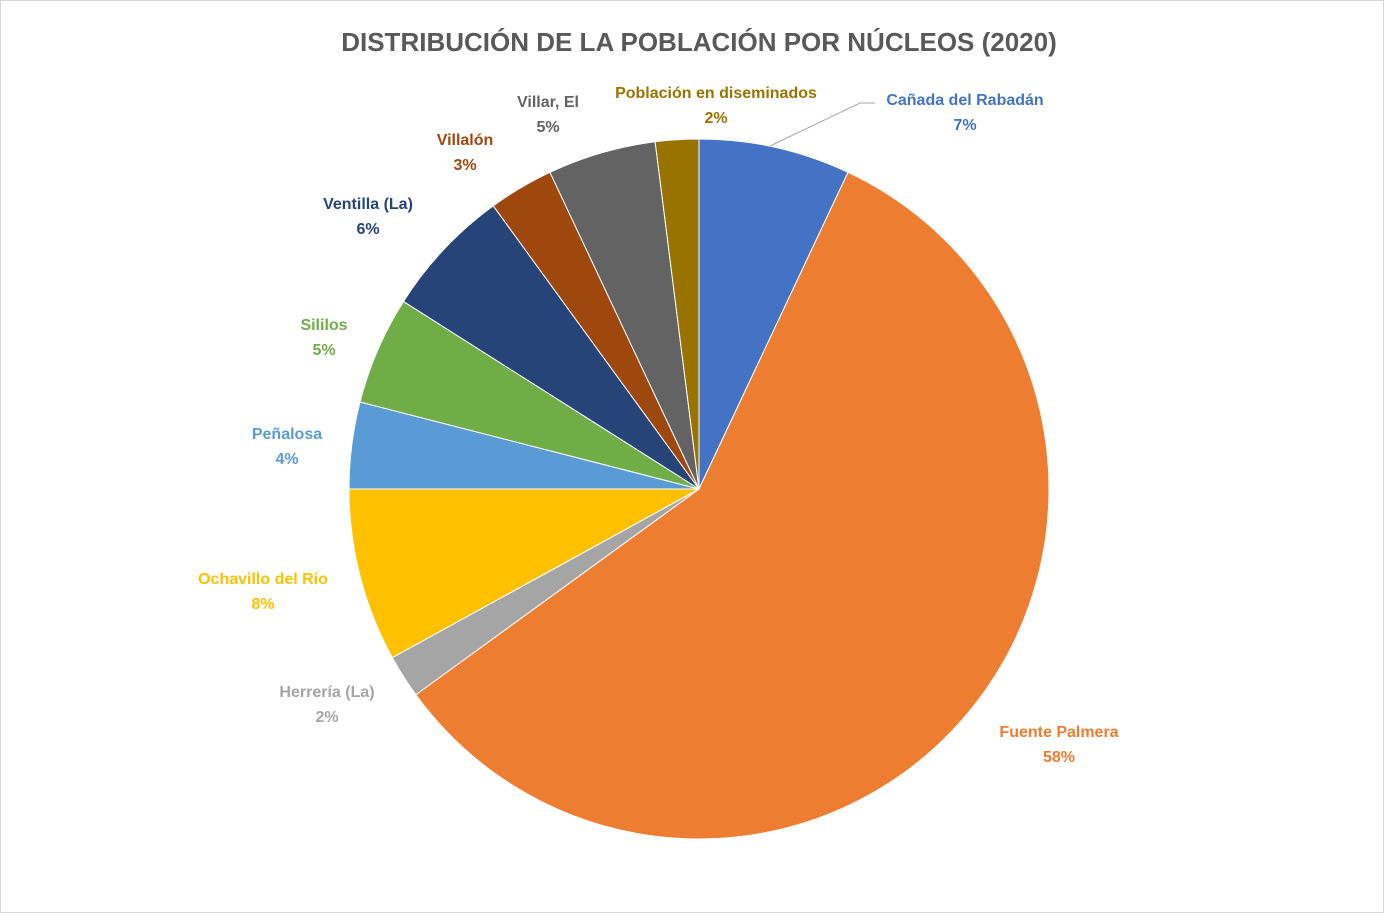 This screenshot has height=913, width=1384. What do you see at coordinates (716, 93) in the screenshot?
I see `slice-label: Población en diseminados` at bounding box center [716, 93].